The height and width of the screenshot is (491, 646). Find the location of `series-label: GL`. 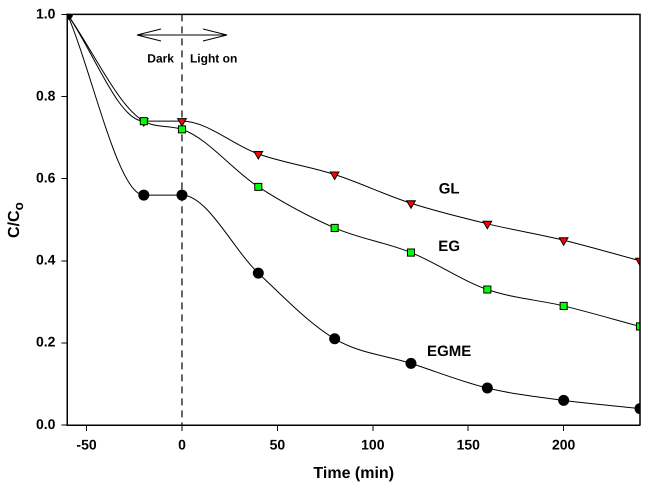

series-label: GL is located at coordinates (449, 189).